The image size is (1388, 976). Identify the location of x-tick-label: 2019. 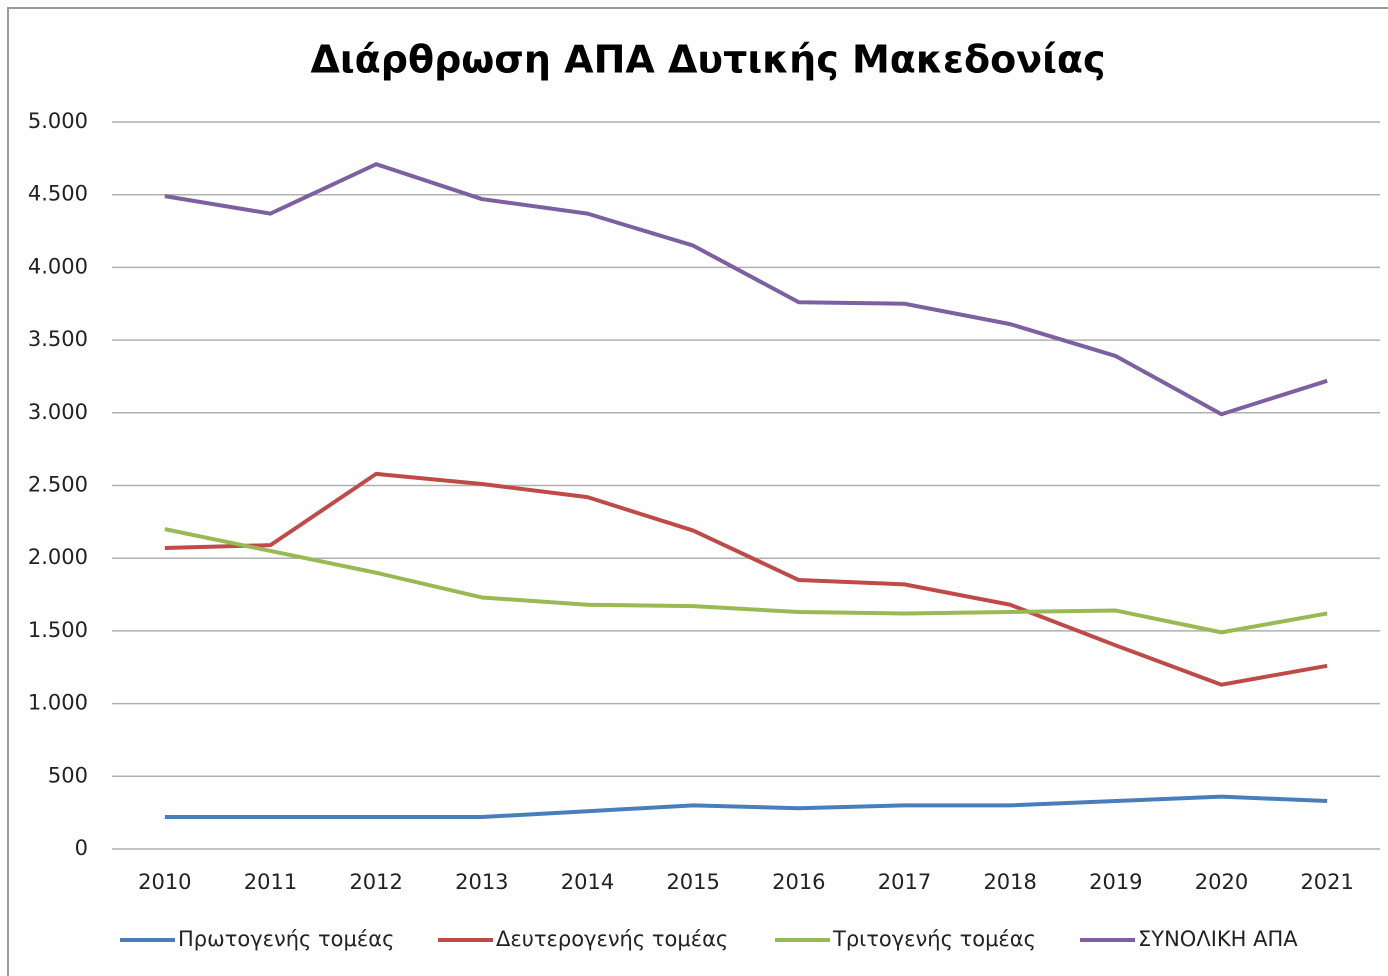
(1115, 882).